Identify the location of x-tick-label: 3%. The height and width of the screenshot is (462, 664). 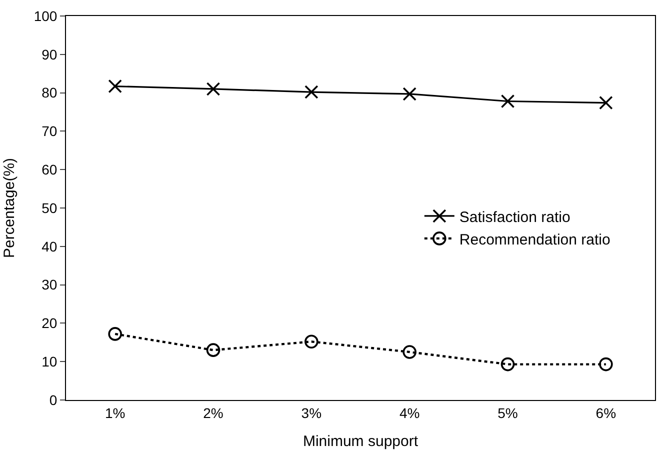
(311, 412).